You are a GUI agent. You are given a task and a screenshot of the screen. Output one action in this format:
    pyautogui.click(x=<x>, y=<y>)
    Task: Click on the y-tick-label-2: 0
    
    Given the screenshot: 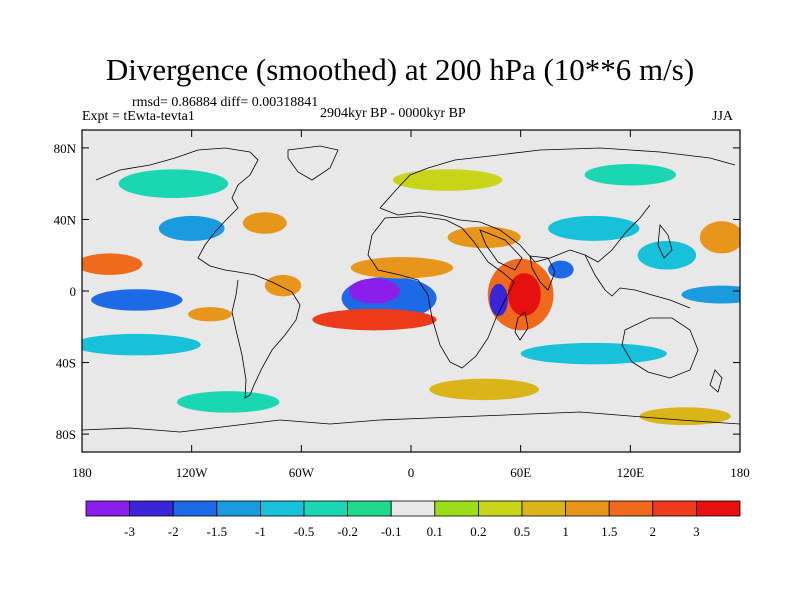 What is the action you would take?
    pyautogui.click(x=73, y=291)
    